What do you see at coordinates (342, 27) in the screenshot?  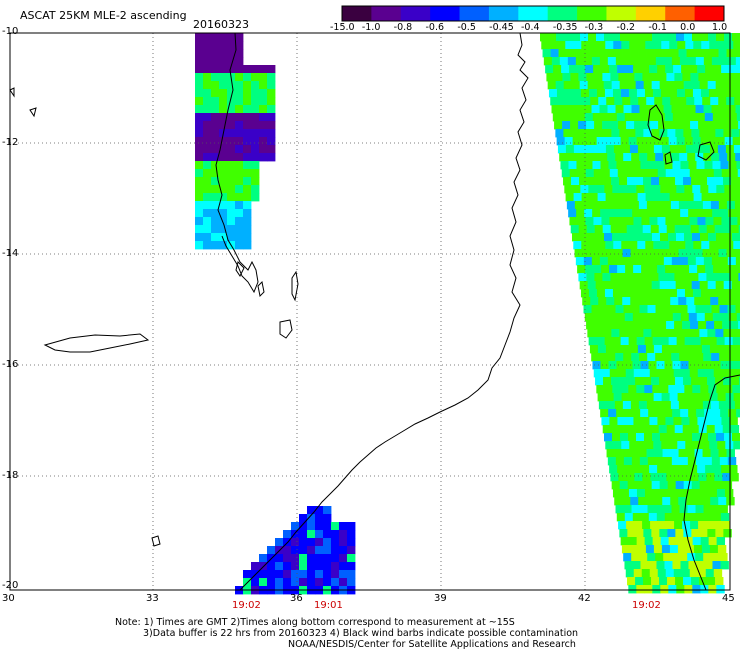 I see `colorbar-tick-label: -15.0` at bounding box center [342, 27].